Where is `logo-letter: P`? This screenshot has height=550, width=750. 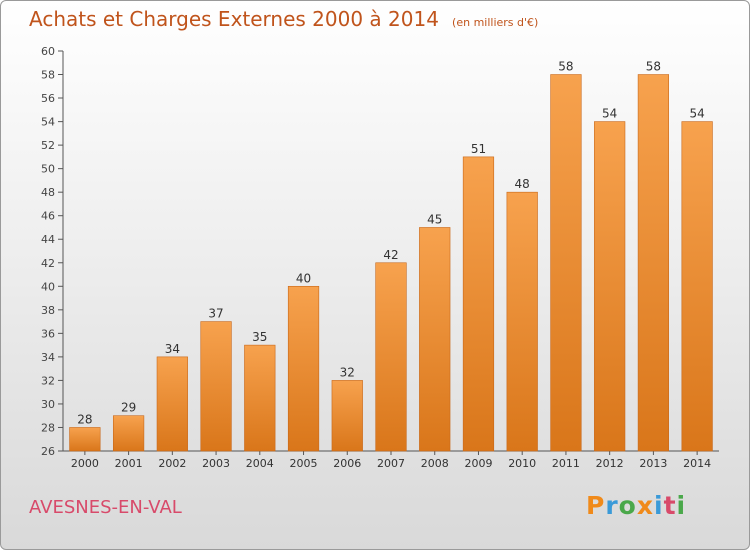 logo-letter: P is located at coordinates (596, 505).